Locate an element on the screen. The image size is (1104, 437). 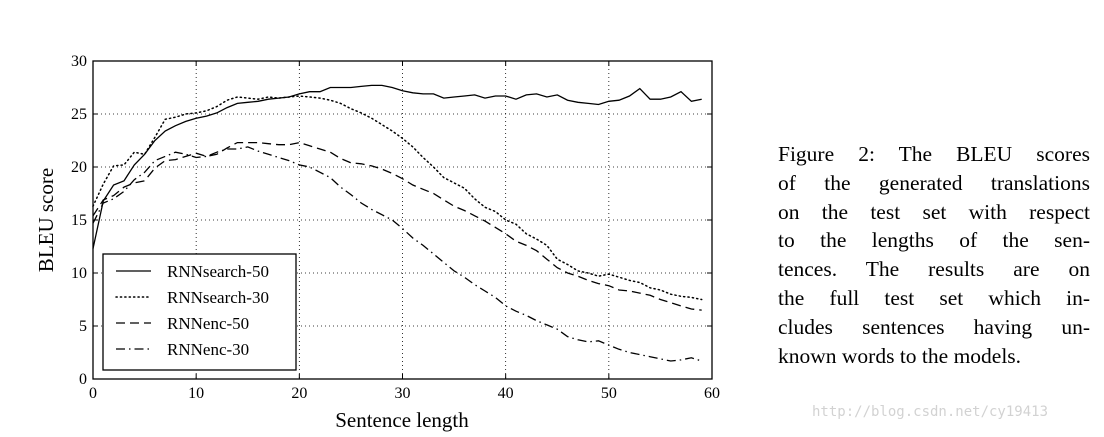
y-tick-label: 25 is located at coordinates (79, 114).